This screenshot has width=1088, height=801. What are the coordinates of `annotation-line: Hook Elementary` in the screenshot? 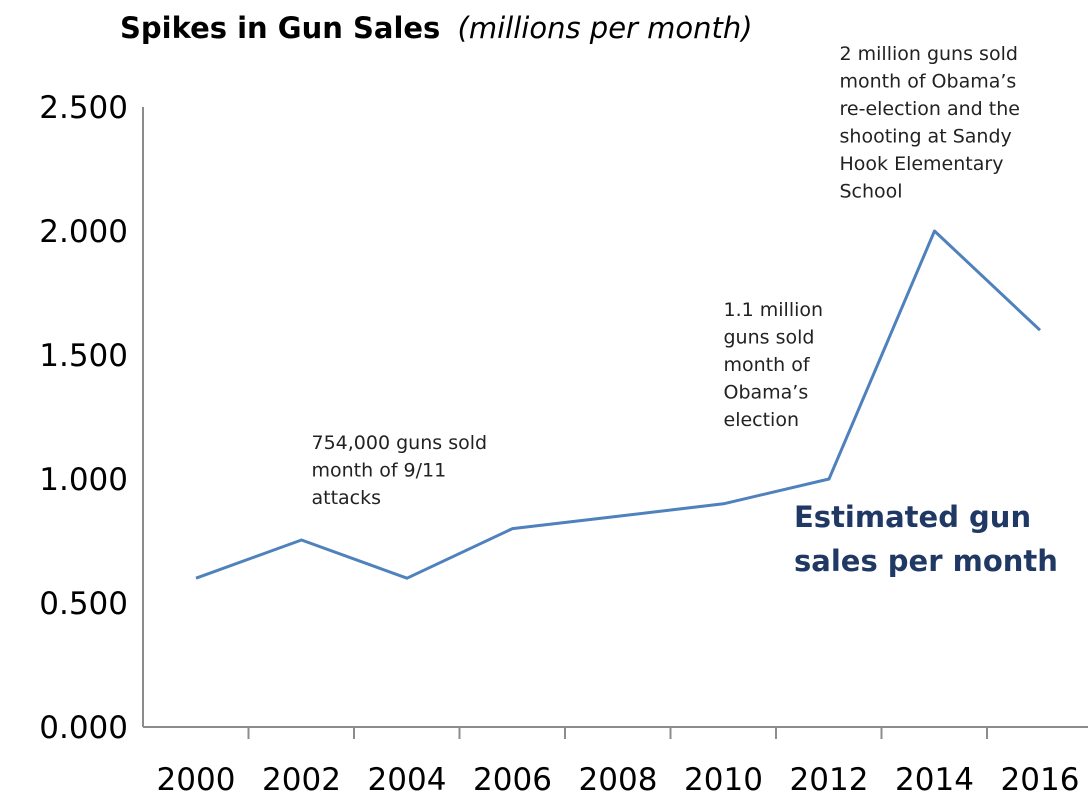 It's located at (922, 164).